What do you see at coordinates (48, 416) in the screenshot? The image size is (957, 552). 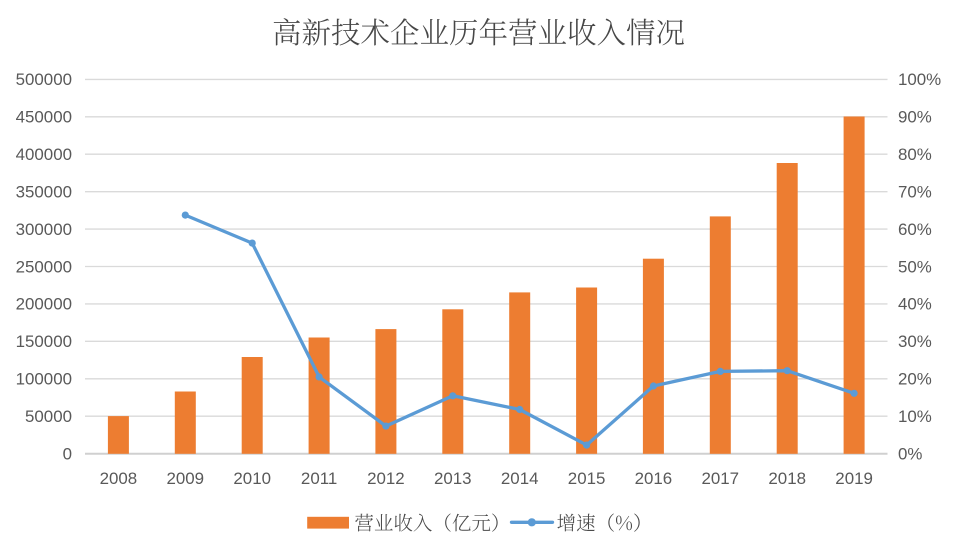 I see `svg-text: 50000` at bounding box center [48, 416].